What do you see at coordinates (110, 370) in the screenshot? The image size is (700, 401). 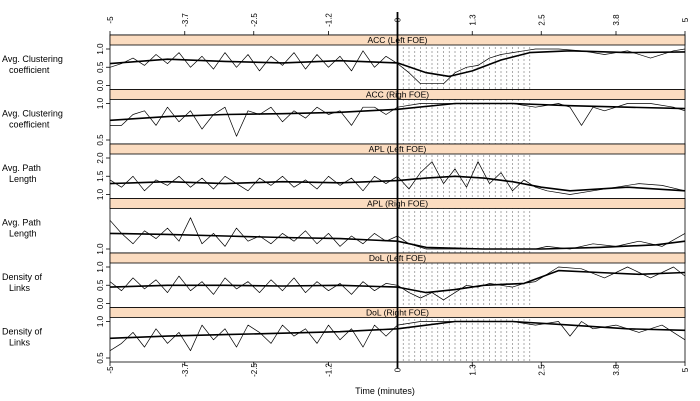 I see `bottom-x-tick-label: -5` at bounding box center [110, 370].